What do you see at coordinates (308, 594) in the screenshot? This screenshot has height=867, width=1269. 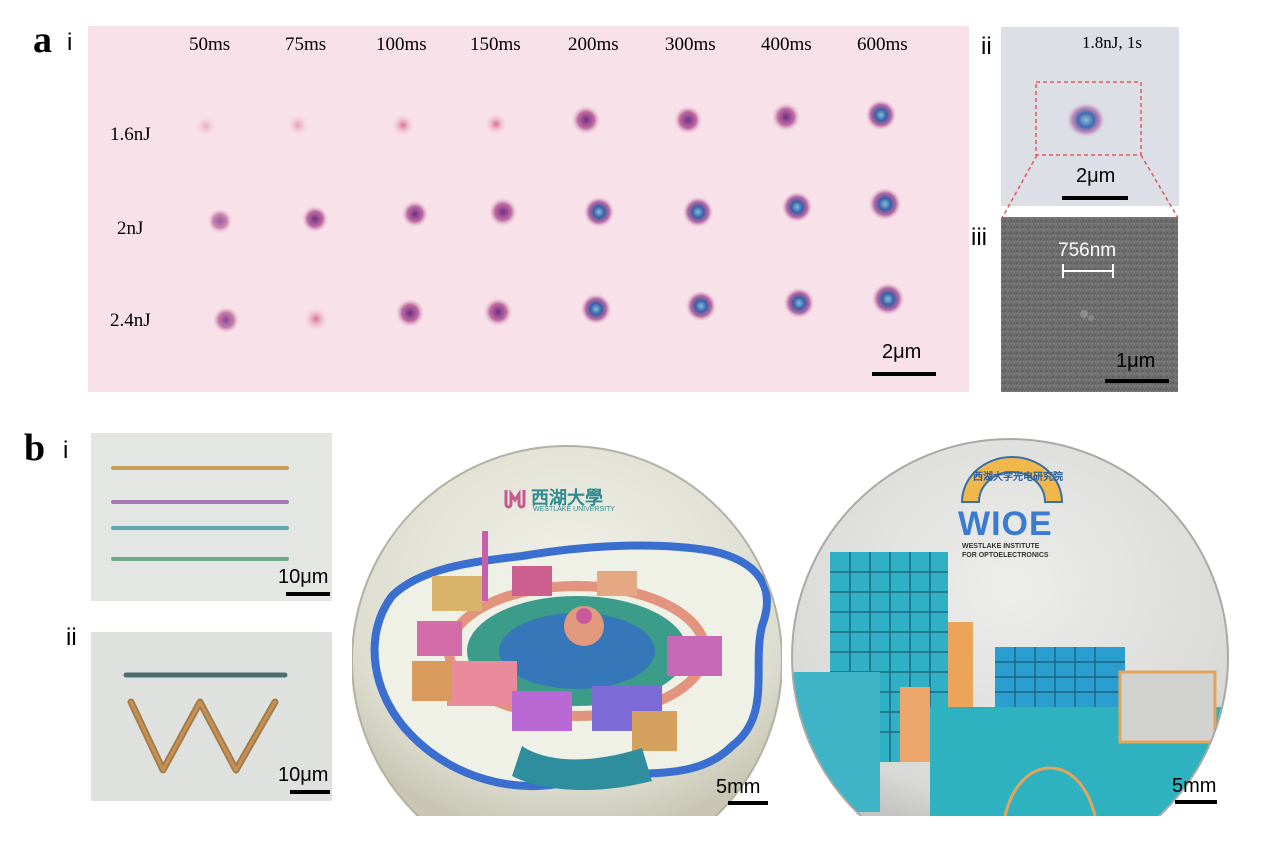 I see `scale-bar-b-i` at bounding box center [308, 594].